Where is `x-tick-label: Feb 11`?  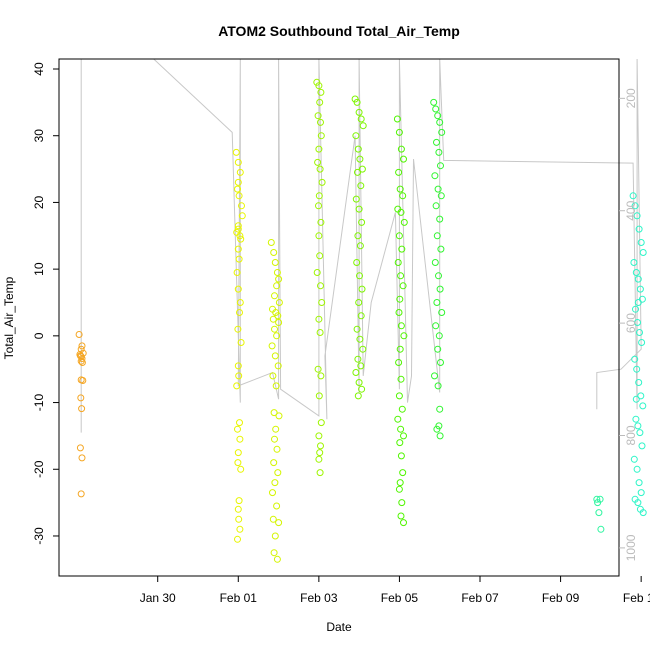
x-tick-label: Feb 11 is located at coordinates (636, 598).